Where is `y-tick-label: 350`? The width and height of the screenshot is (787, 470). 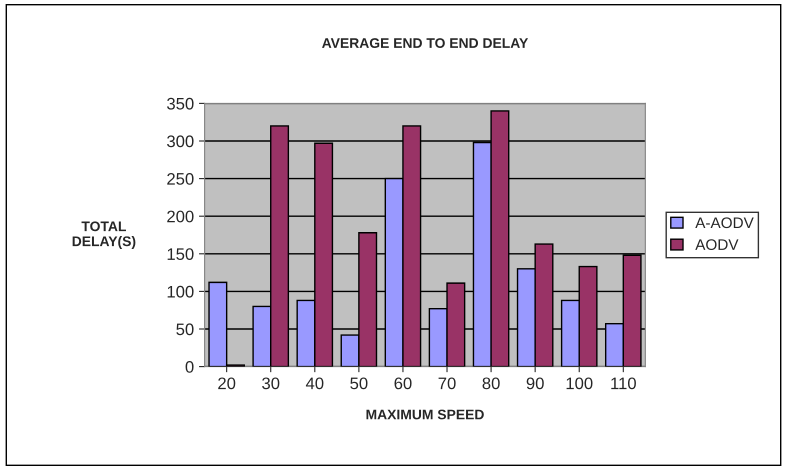
y-tick-label: 350 is located at coordinates (180, 104).